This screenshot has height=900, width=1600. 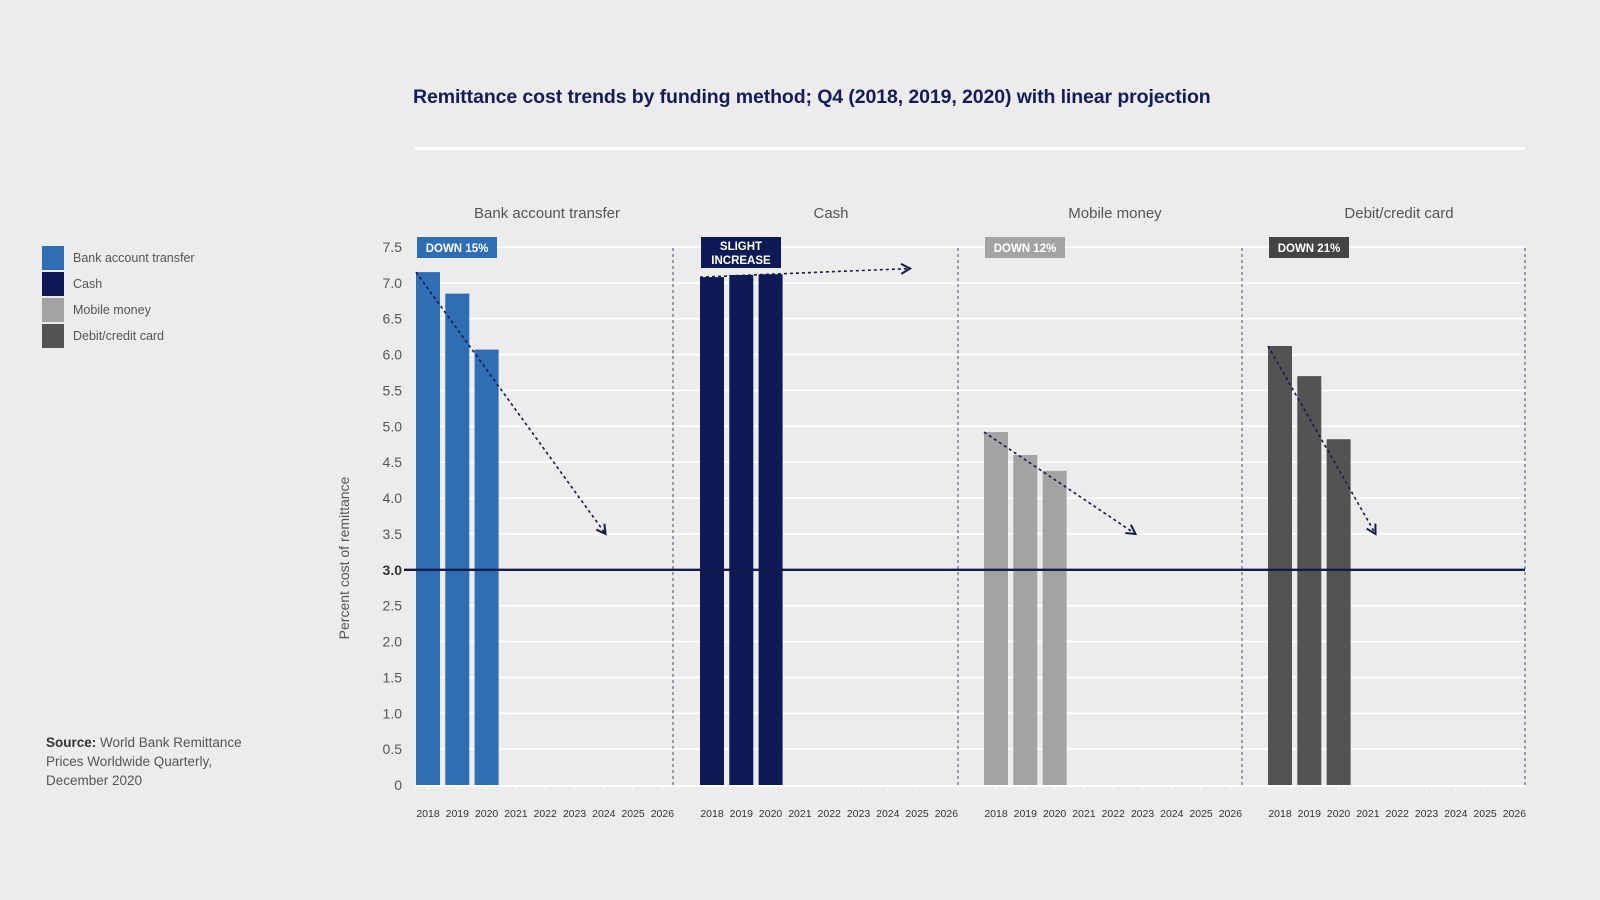 What do you see at coordinates (742, 814) in the screenshot?
I see `x-tick-label-1-1: 2019` at bounding box center [742, 814].